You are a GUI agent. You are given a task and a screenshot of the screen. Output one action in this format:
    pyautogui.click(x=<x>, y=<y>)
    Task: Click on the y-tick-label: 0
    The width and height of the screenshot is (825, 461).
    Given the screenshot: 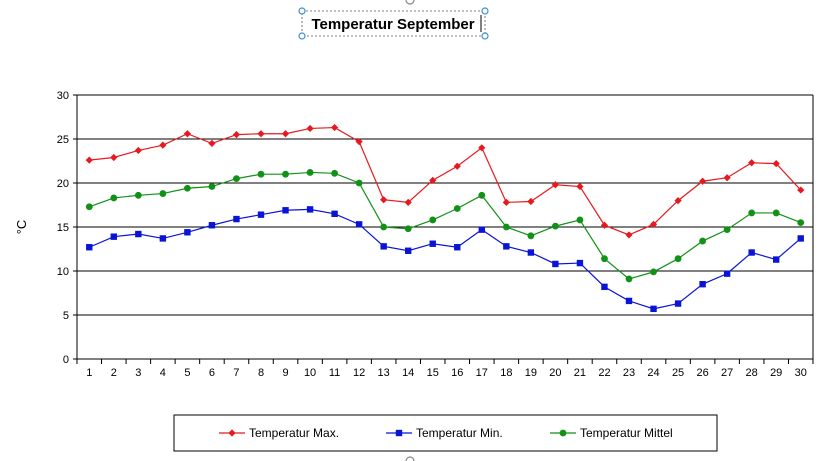 What is the action you would take?
    pyautogui.click(x=66, y=360)
    